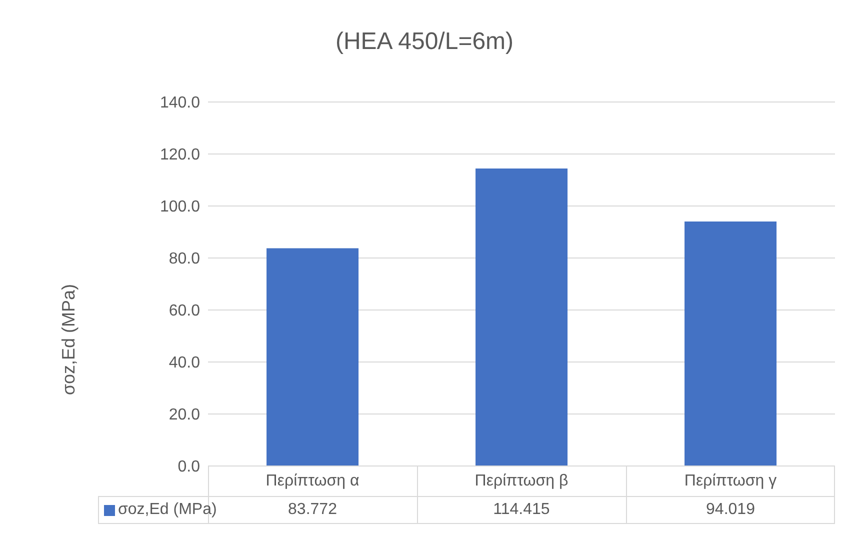 Image resolution: width=849 pixels, height=542 pixels. Describe the element at coordinates (184, 311) in the screenshot. I see `y-tick-label: 60.0` at that location.